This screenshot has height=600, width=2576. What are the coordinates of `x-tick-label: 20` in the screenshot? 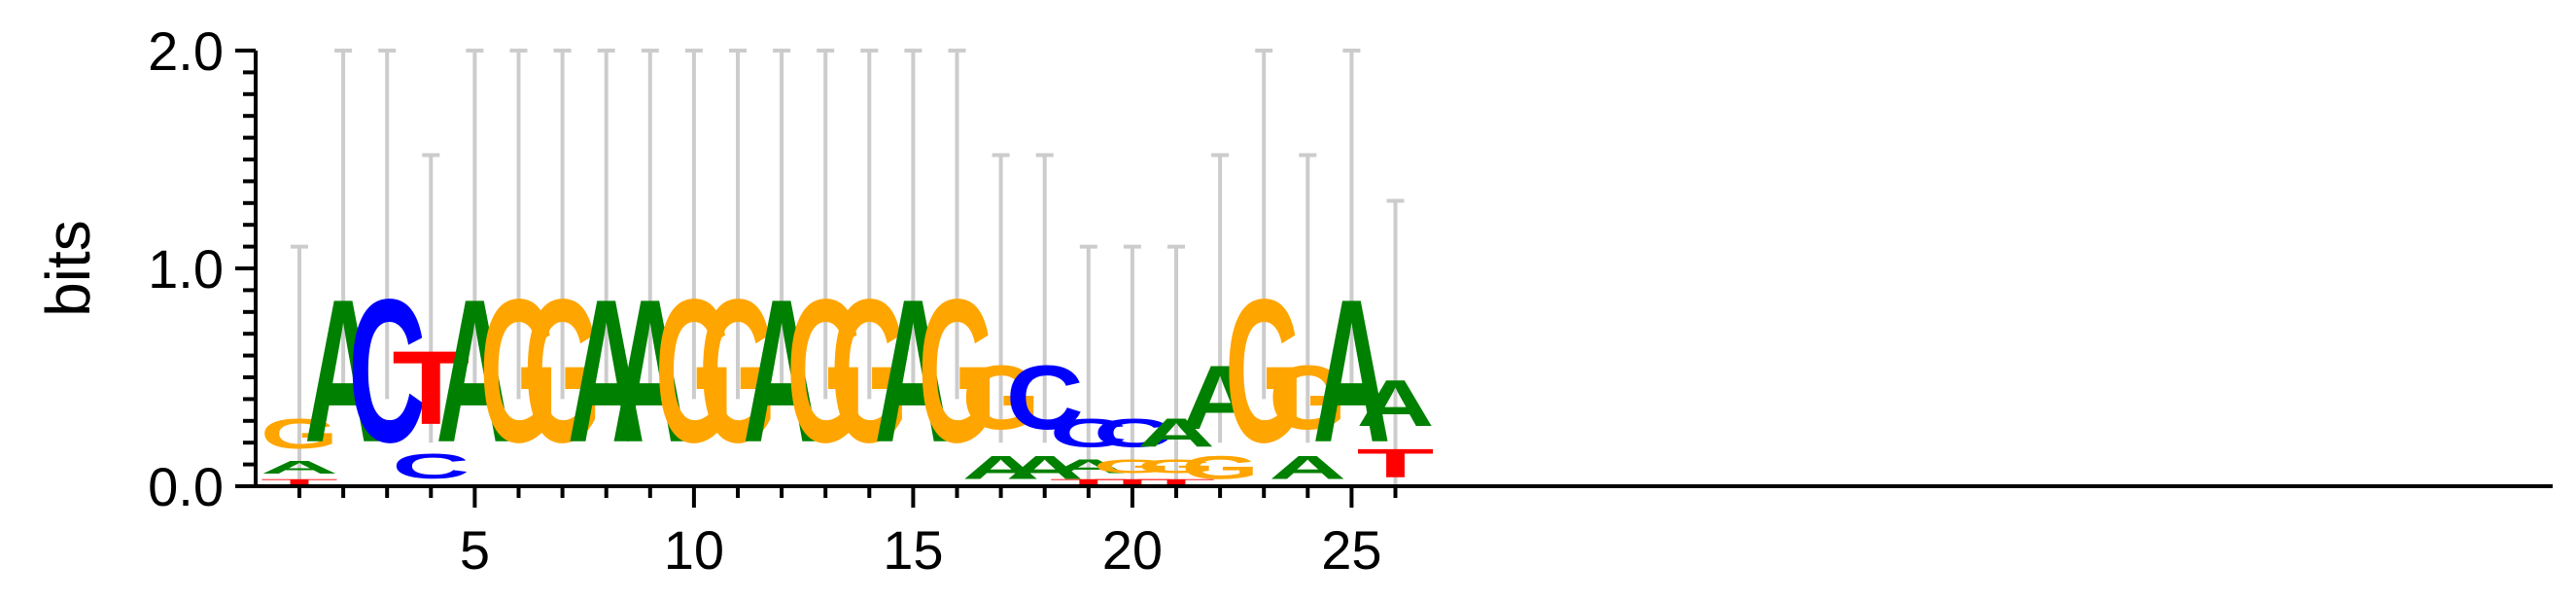 It's located at (1132, 550).